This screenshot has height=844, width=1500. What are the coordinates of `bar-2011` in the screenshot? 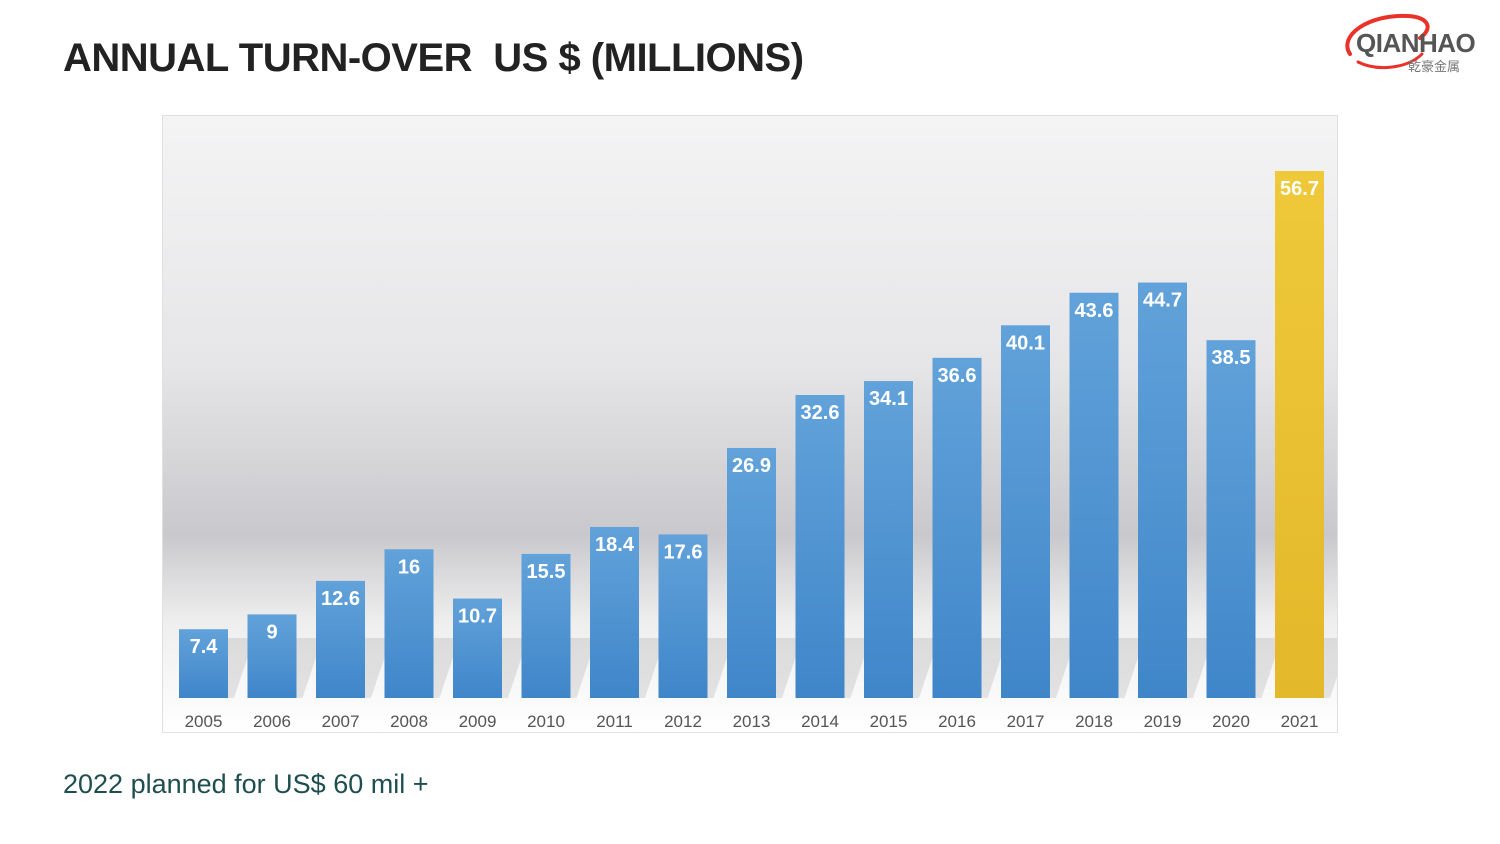 It's located at (614, 612).